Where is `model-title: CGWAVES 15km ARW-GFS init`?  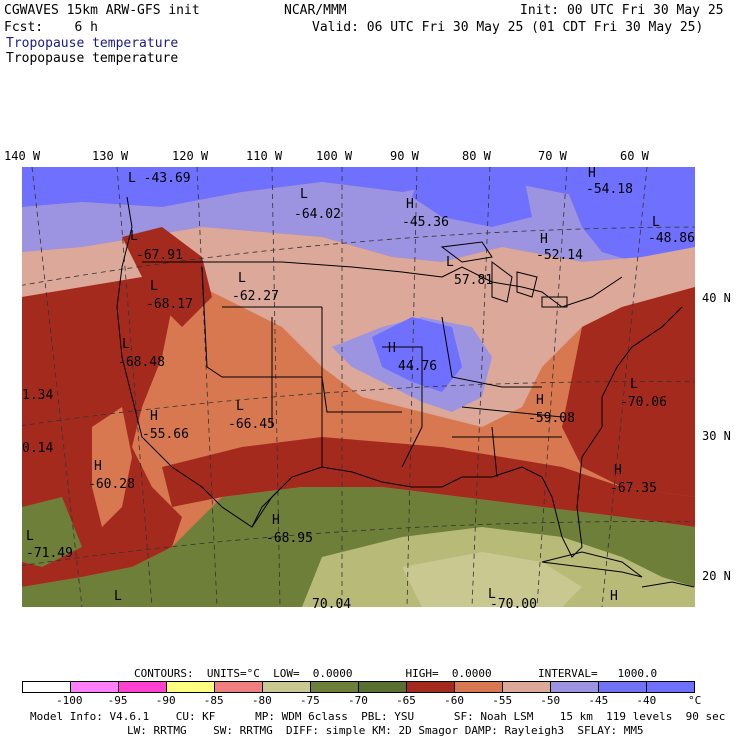 model-title: CGWAVES 15km ARW-GFS init is located at coordinates (102, 10).